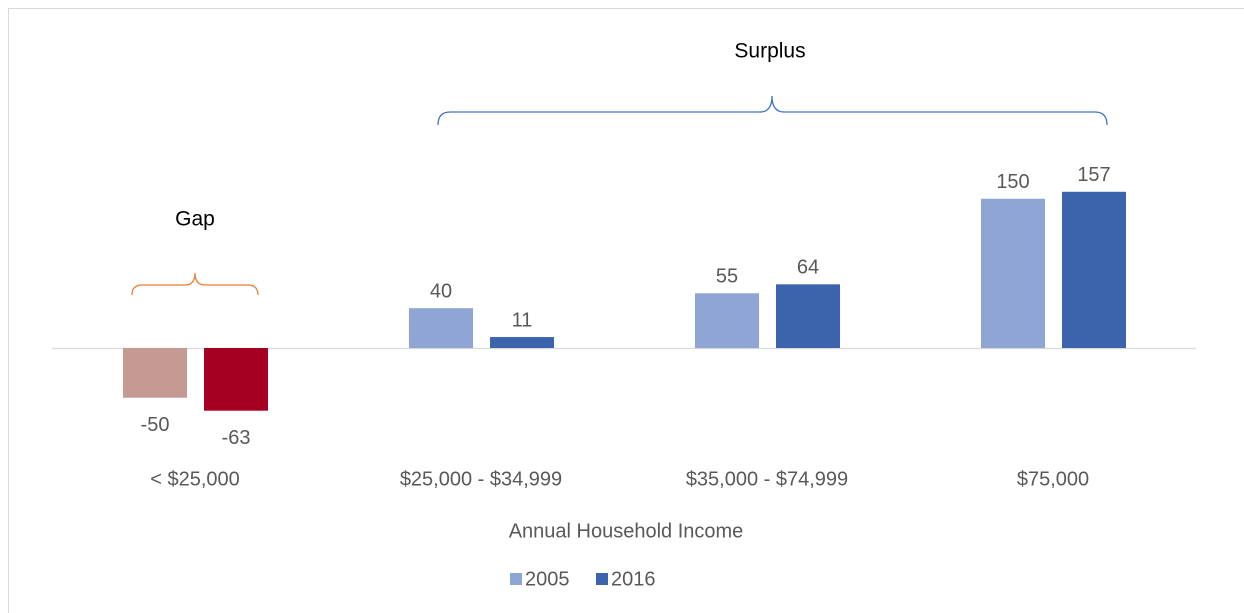 The height and width of the screenshot is (613, 1244). I want to click on x-tick-label: $25,000 - $34,999, so click(481, 479).